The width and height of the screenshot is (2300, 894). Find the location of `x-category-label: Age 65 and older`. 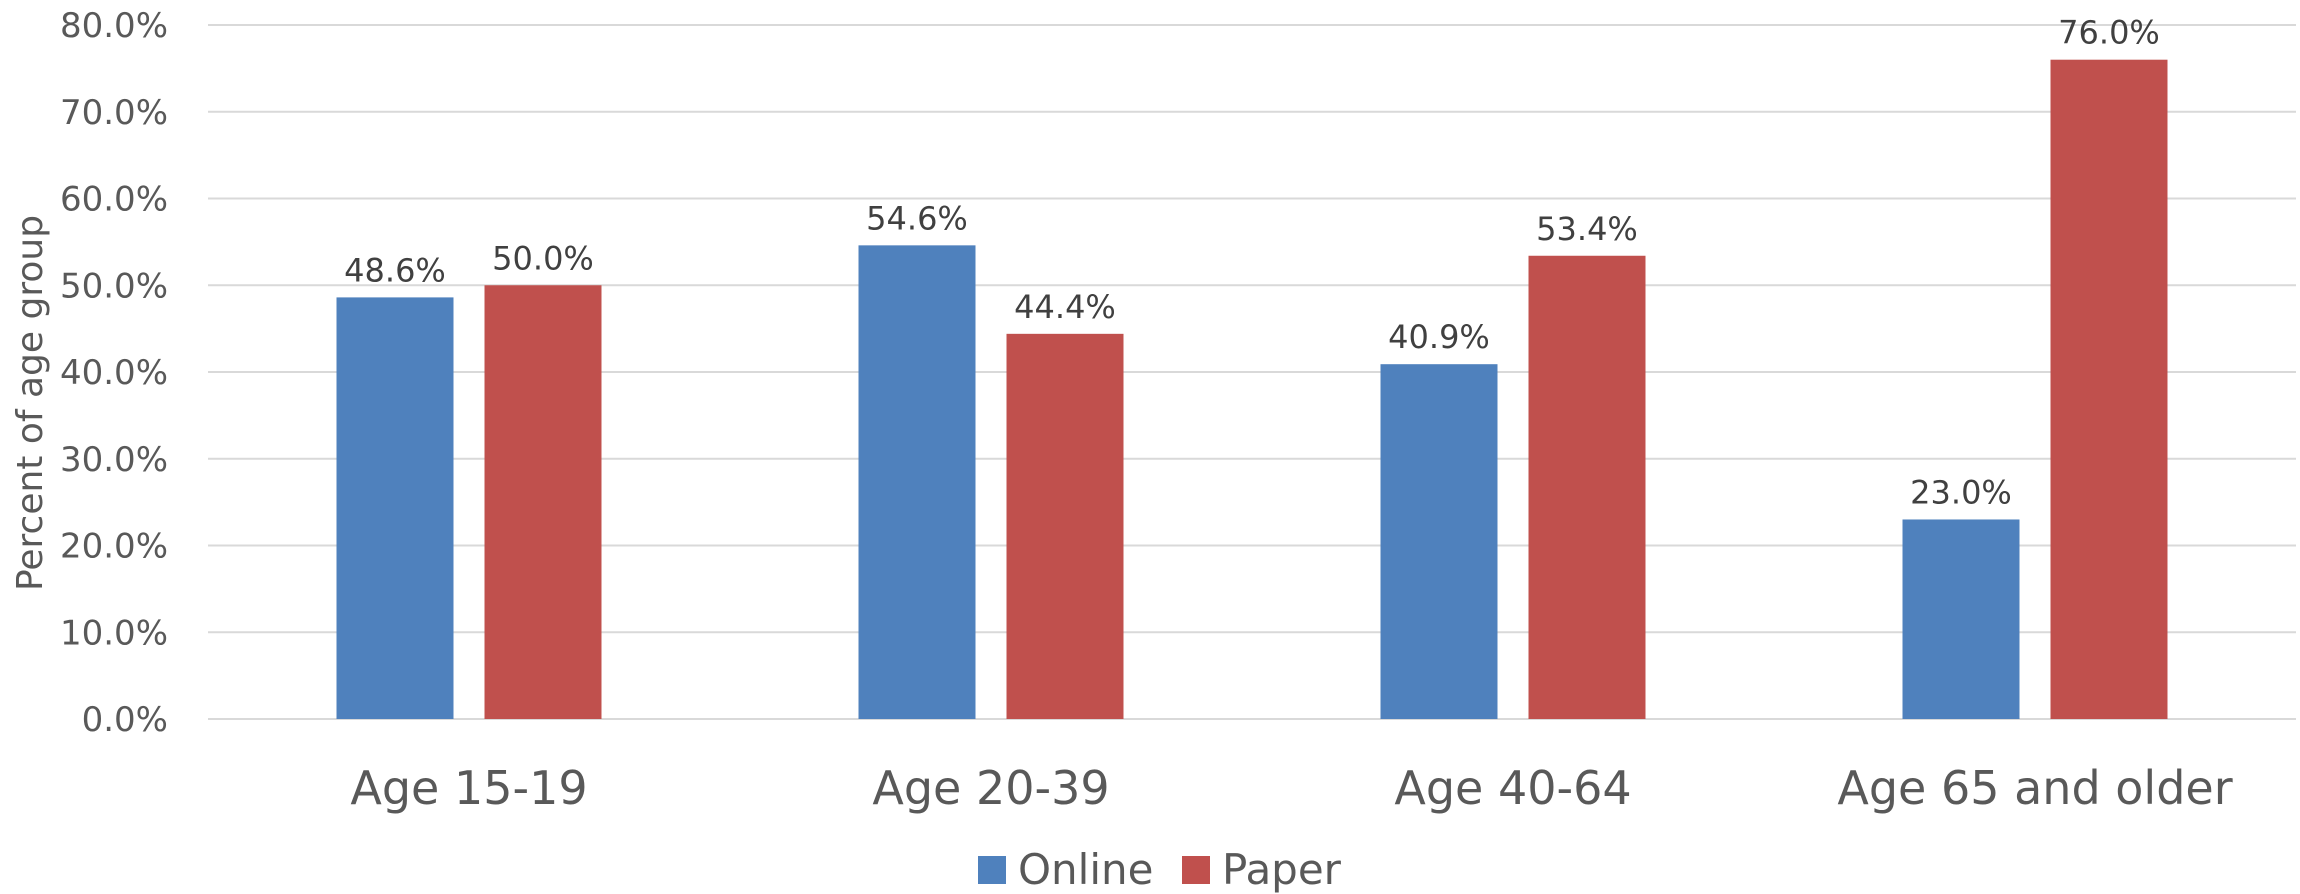

x-category-label: Age 65 and older is located at coordinates (2034, 788).